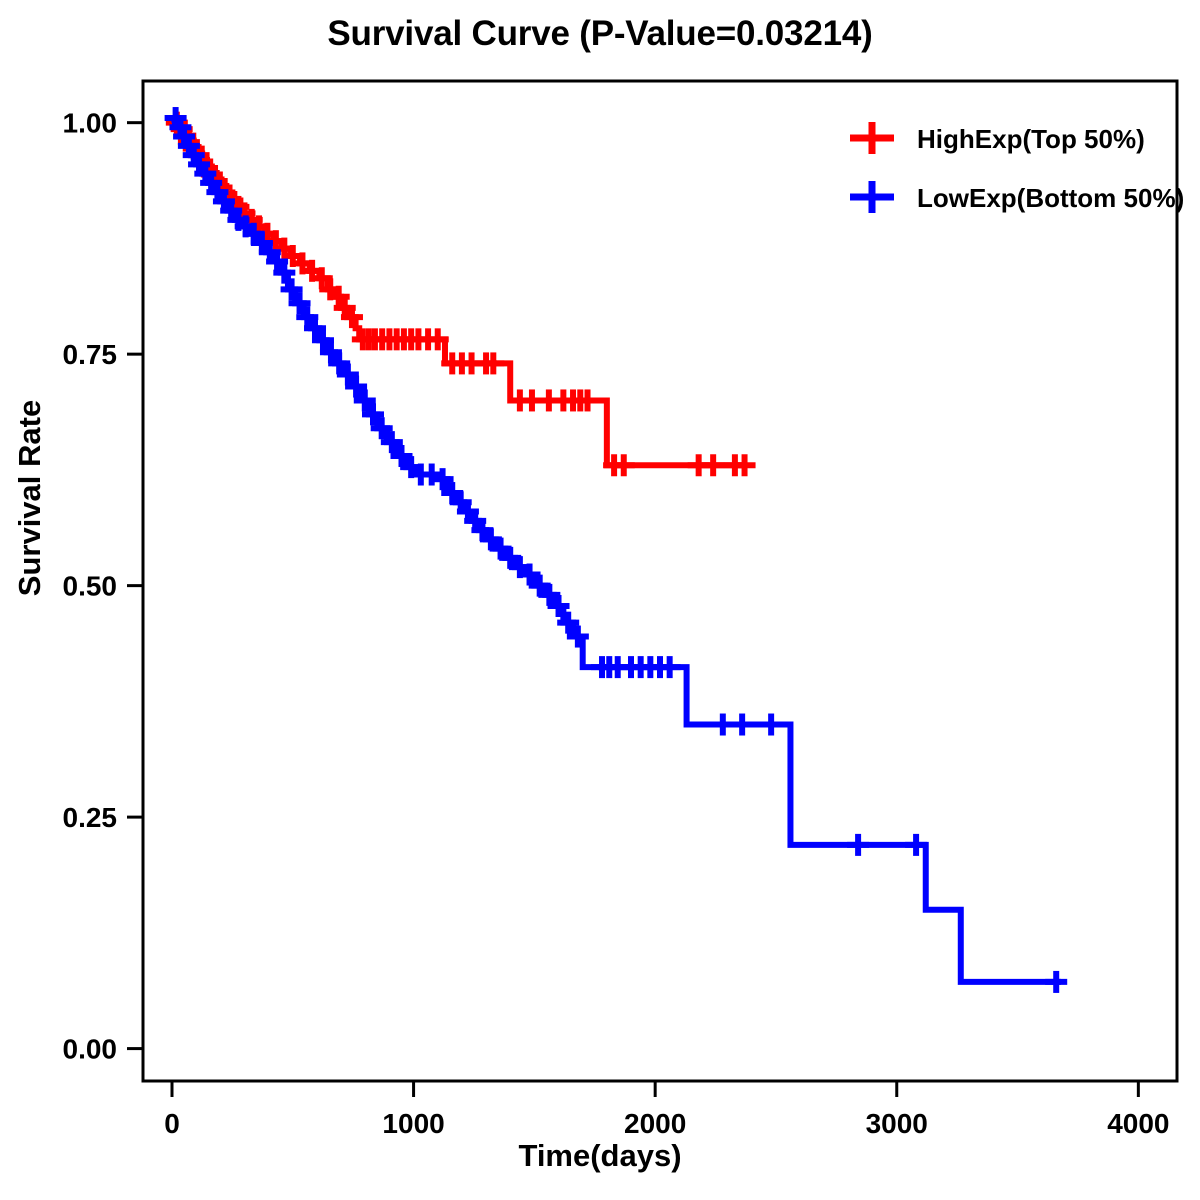 The image size is (1200, 1200). I want to click on legend-label: LowExp(Bottom 50%), so click(1050, 198).